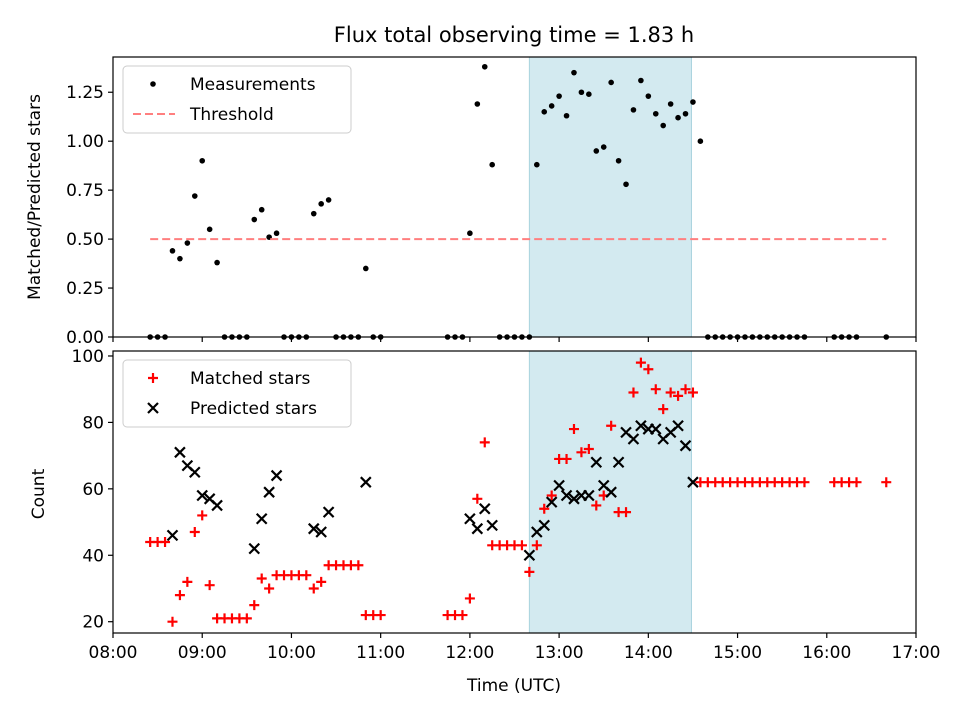 The width and height of the screenshot is (960, 720). What do you see at coordinates (737, 653) in the screenshot?
I see `x-tick-label: 15:00` at bounding box center [737, 653].